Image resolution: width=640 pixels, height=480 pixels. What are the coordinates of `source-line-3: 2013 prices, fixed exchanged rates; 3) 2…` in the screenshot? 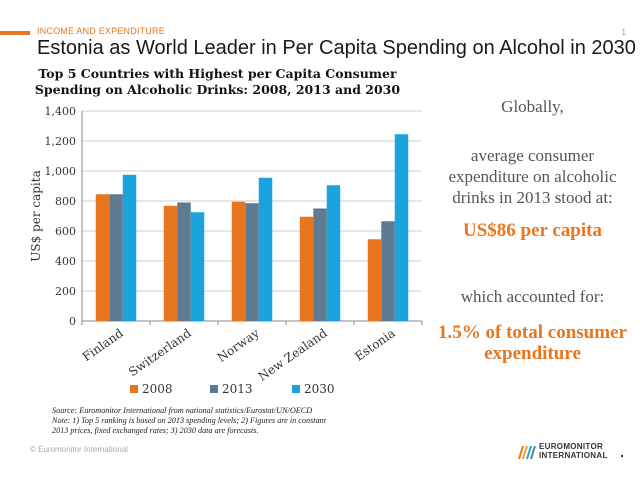 It's located at (155, 430).